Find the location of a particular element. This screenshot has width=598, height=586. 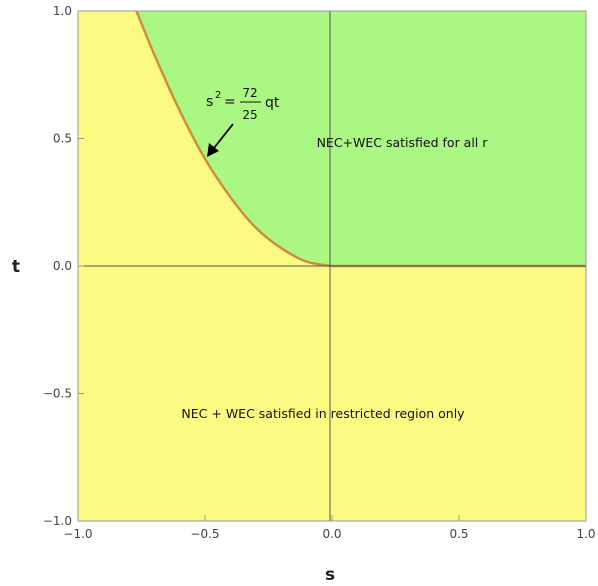

y-tick-label: 0.0 is located at coordinates (62, 266).